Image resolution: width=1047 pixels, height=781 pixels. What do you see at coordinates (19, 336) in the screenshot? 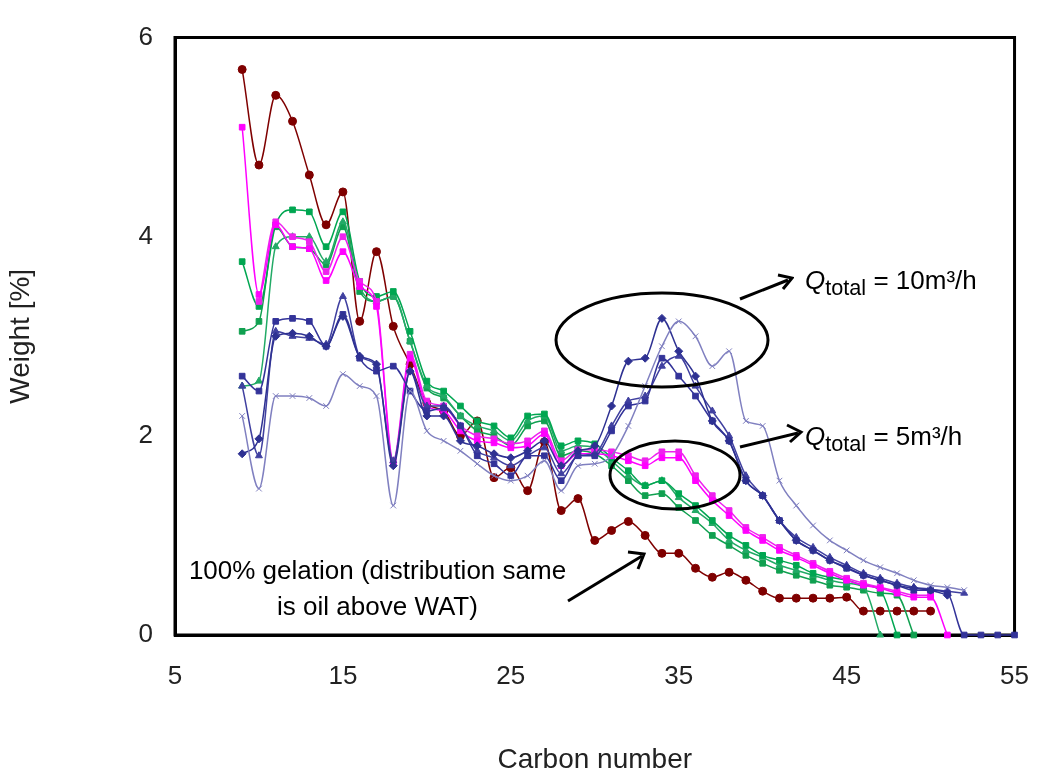
I see `y-axis-title: Weight [%]` at bounding box center [19, 336].